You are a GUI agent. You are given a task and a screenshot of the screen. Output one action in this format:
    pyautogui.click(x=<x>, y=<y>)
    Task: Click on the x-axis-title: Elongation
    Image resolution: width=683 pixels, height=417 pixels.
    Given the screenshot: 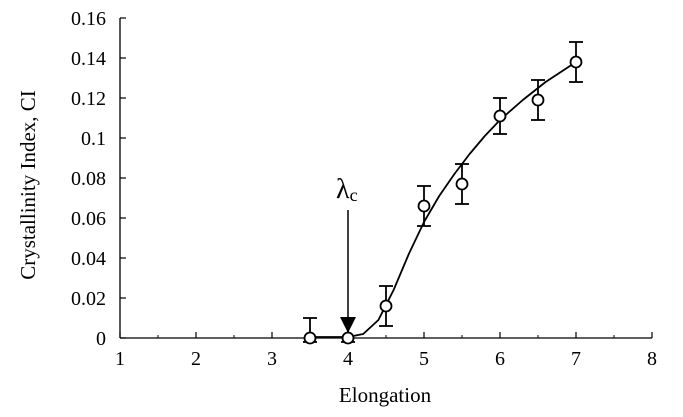 What is the action you would take?
    pyautogui.click(x=385, y=395)
    